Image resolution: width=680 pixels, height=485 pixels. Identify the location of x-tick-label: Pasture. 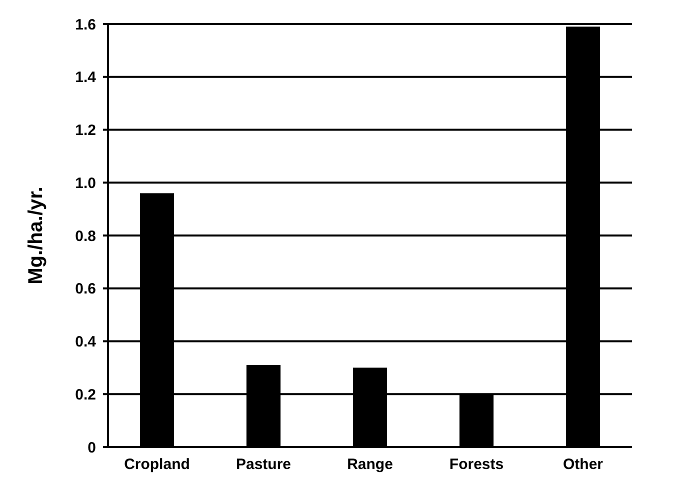
(264, 464).